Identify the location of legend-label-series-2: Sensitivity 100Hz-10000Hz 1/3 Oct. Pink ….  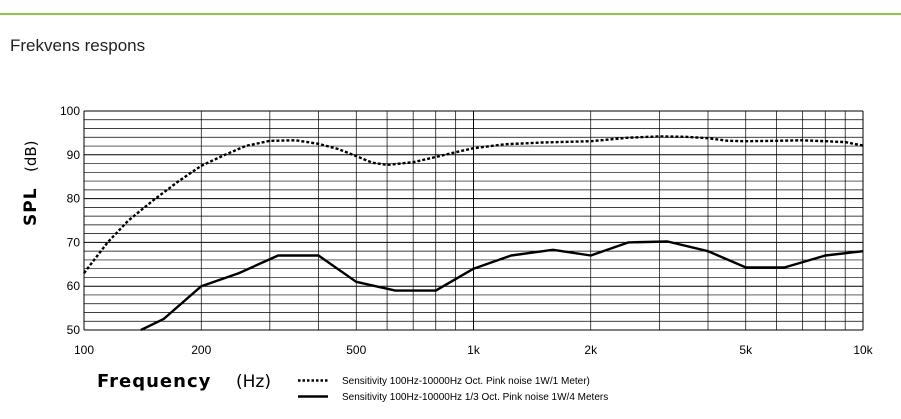
(475, 397).